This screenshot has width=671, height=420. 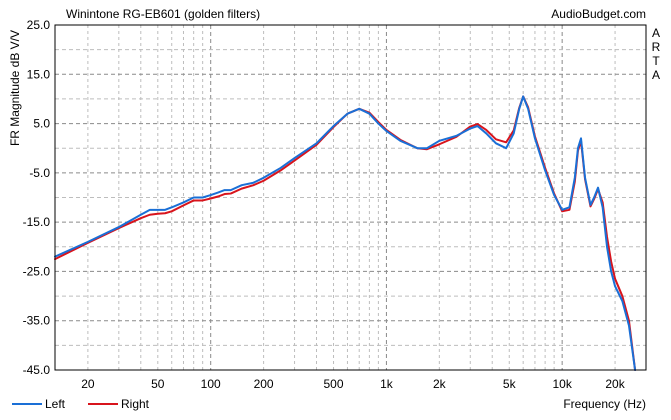 I want to click on chart-title: Winintone RG-EB601 (golden filters), so click(x=163, y=14).